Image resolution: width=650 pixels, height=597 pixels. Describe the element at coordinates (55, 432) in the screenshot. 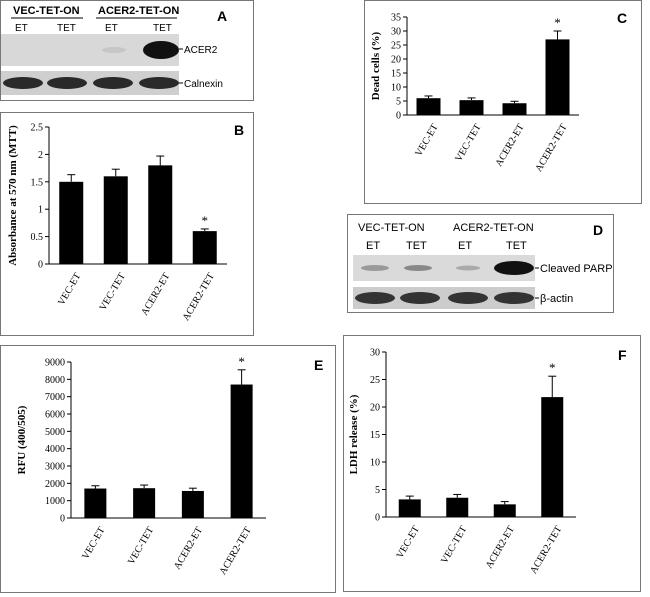

I see `y-tick-label: 5000` at that location.